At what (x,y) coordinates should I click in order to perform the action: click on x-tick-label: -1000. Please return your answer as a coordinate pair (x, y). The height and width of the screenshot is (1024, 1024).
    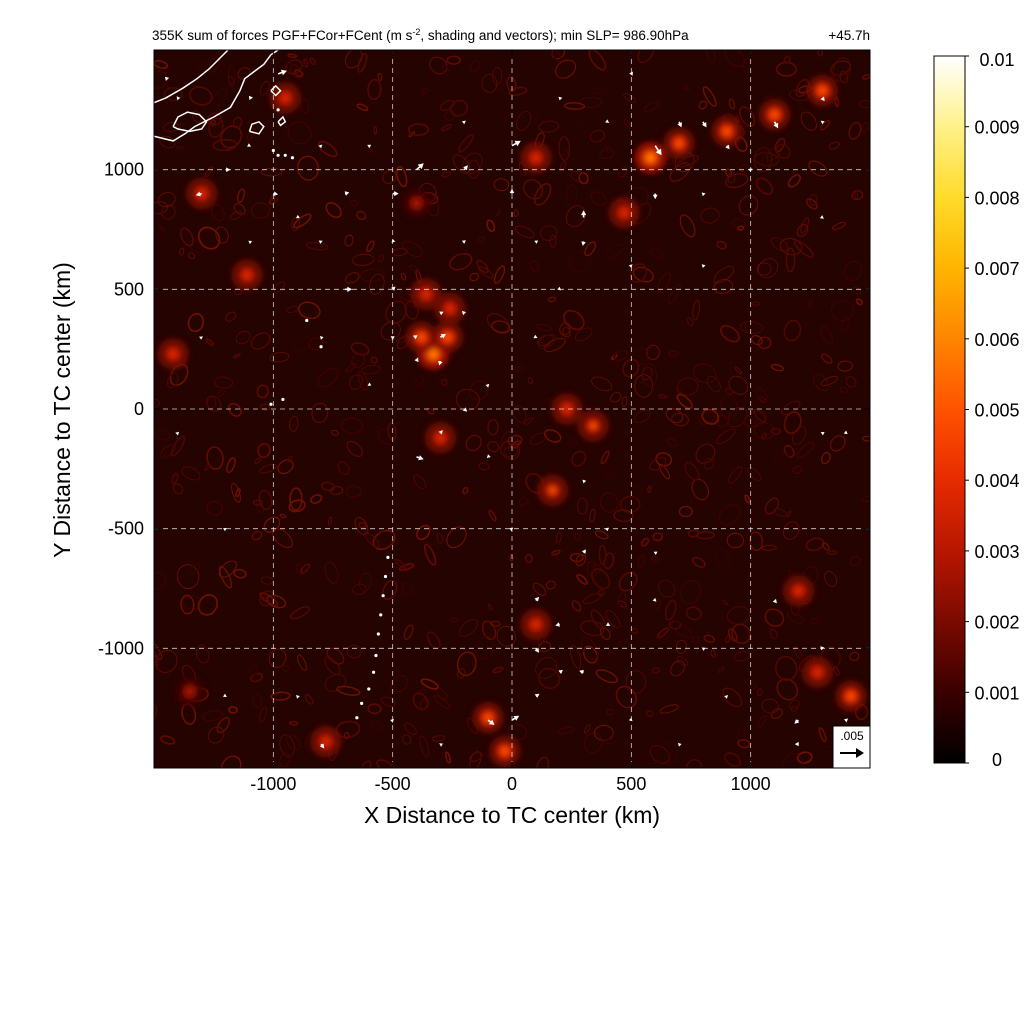
    Looking at the image, I should click on (273, 784).